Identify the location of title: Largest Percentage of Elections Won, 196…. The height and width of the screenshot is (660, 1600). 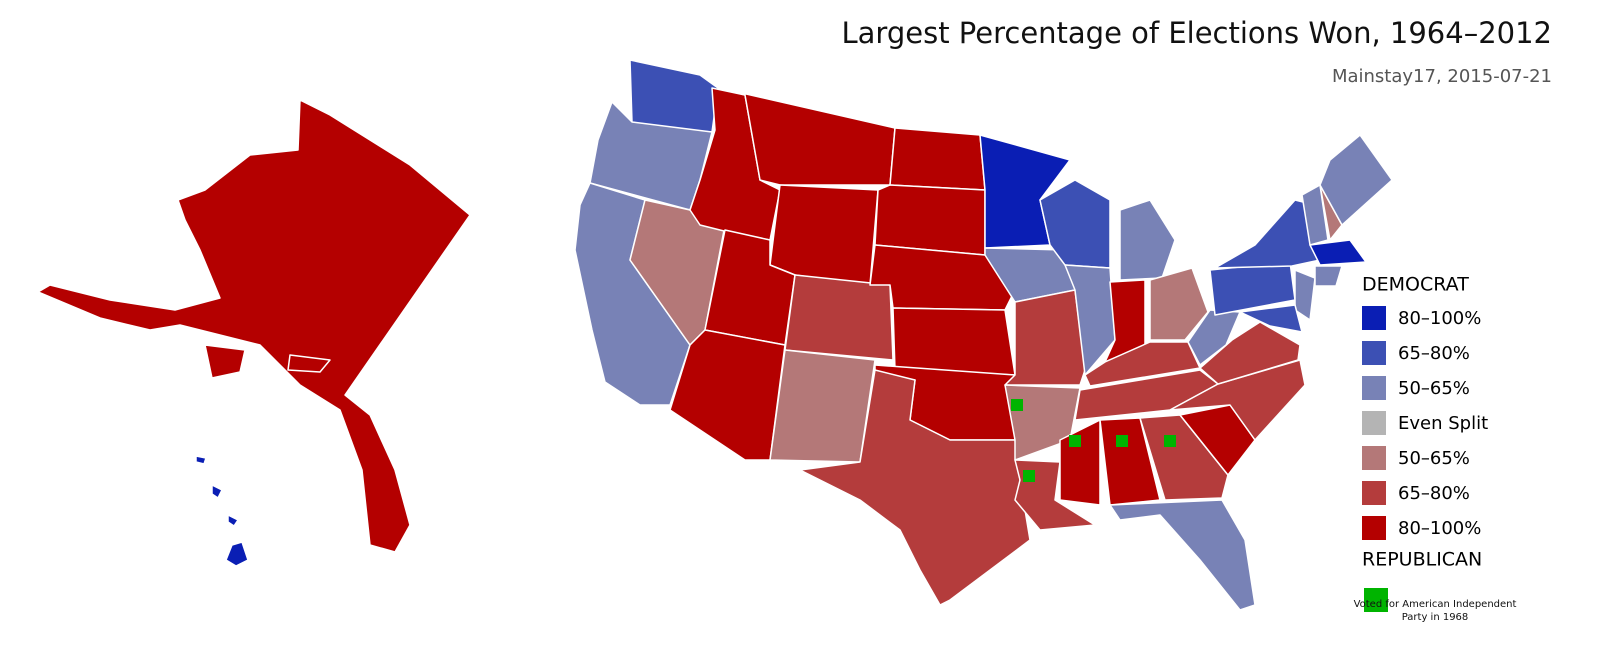
(1197, 33).